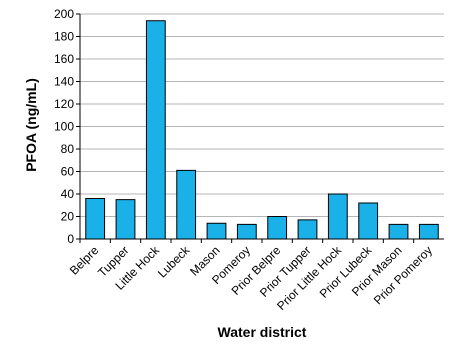 Image resolution: width=457 pixels, height=346 pixels. What do you see at coordinates (68, 217) in the screenshot?
I see `y-tick-label: 20` at bounding box center [68, 217].